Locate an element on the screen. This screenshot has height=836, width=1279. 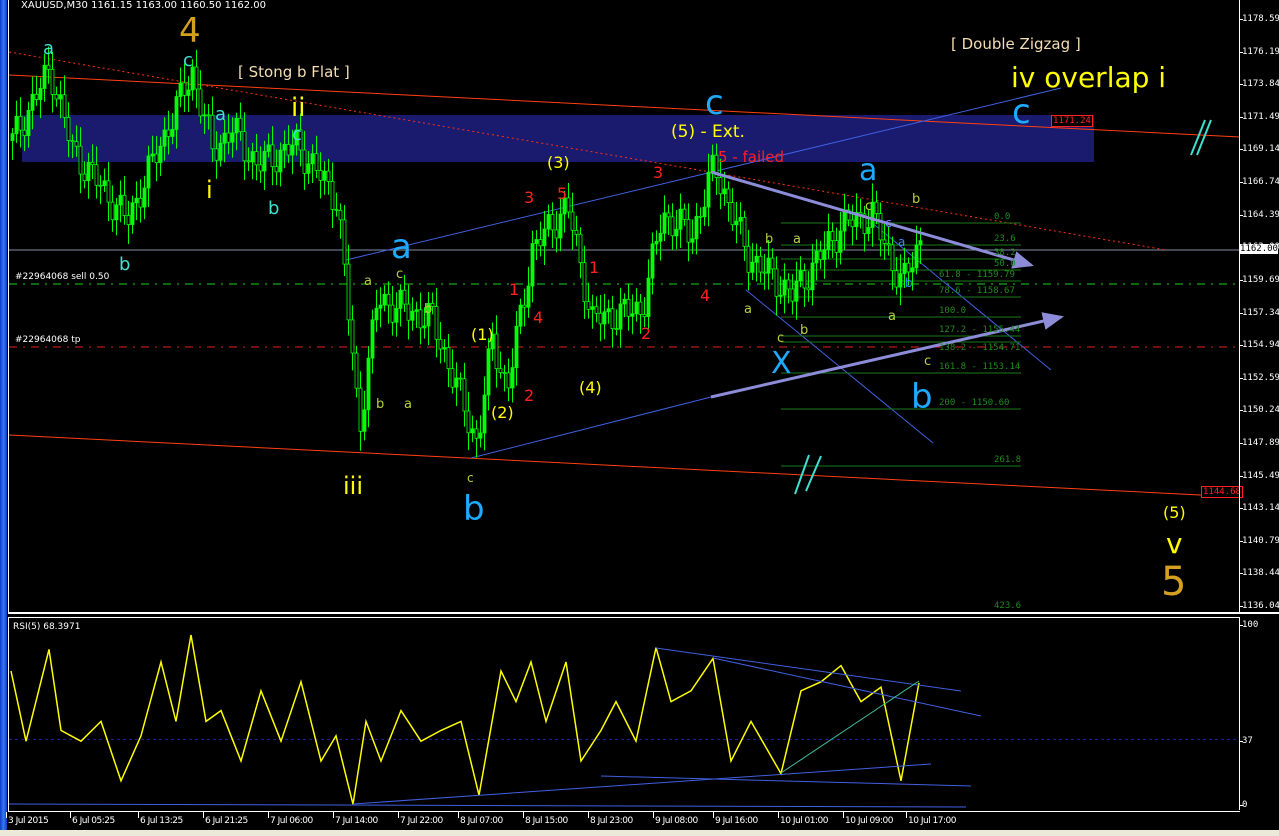
price-tick: 1150.24 is located at coordinates (1259, 410).